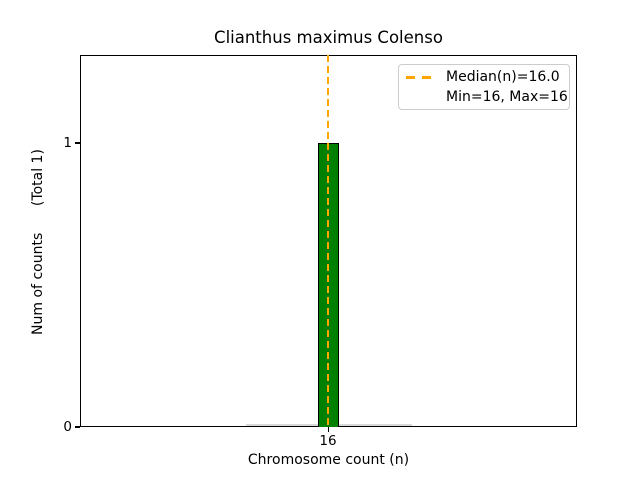 This screenshot has height=480, width=640. Describe the element at coordinates (484, 87) in the screenshot. I see `legend: Median(n)=16.0 Min=16, Max=16` at that location.